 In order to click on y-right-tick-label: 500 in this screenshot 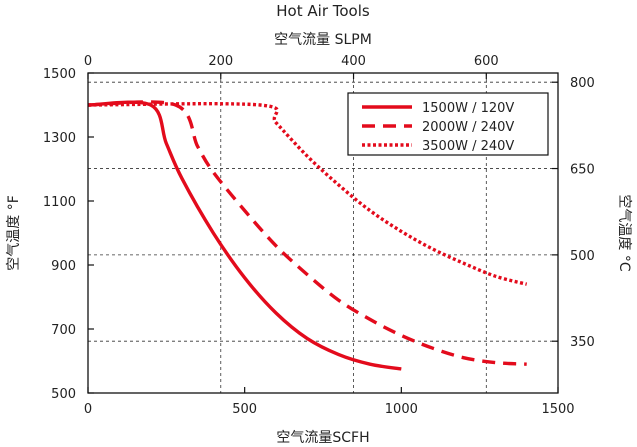, I will do `click(582, 256)`.